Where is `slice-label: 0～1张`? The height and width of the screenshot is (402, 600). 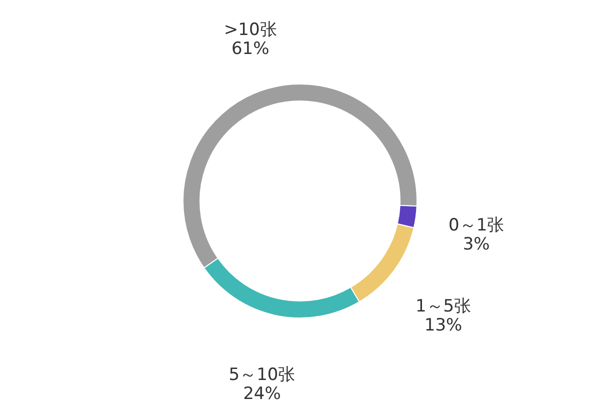
slice-label: 0～1张 is located at coordinates (476, 225).